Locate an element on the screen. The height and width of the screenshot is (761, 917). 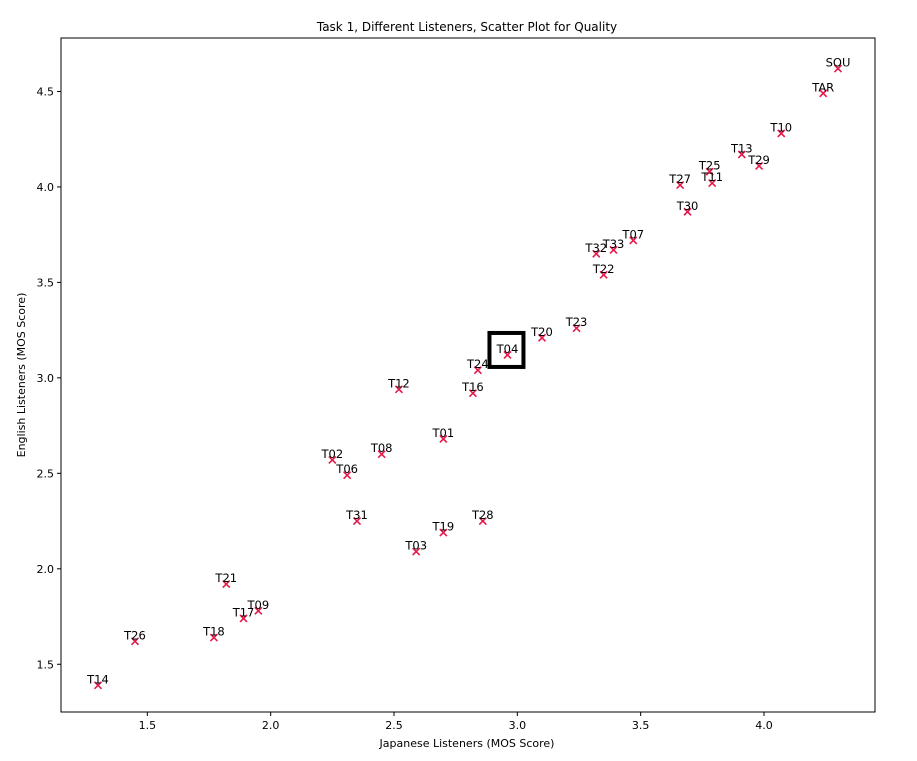
x-tick-label: 2.5 is located at coordinates (394, 725).